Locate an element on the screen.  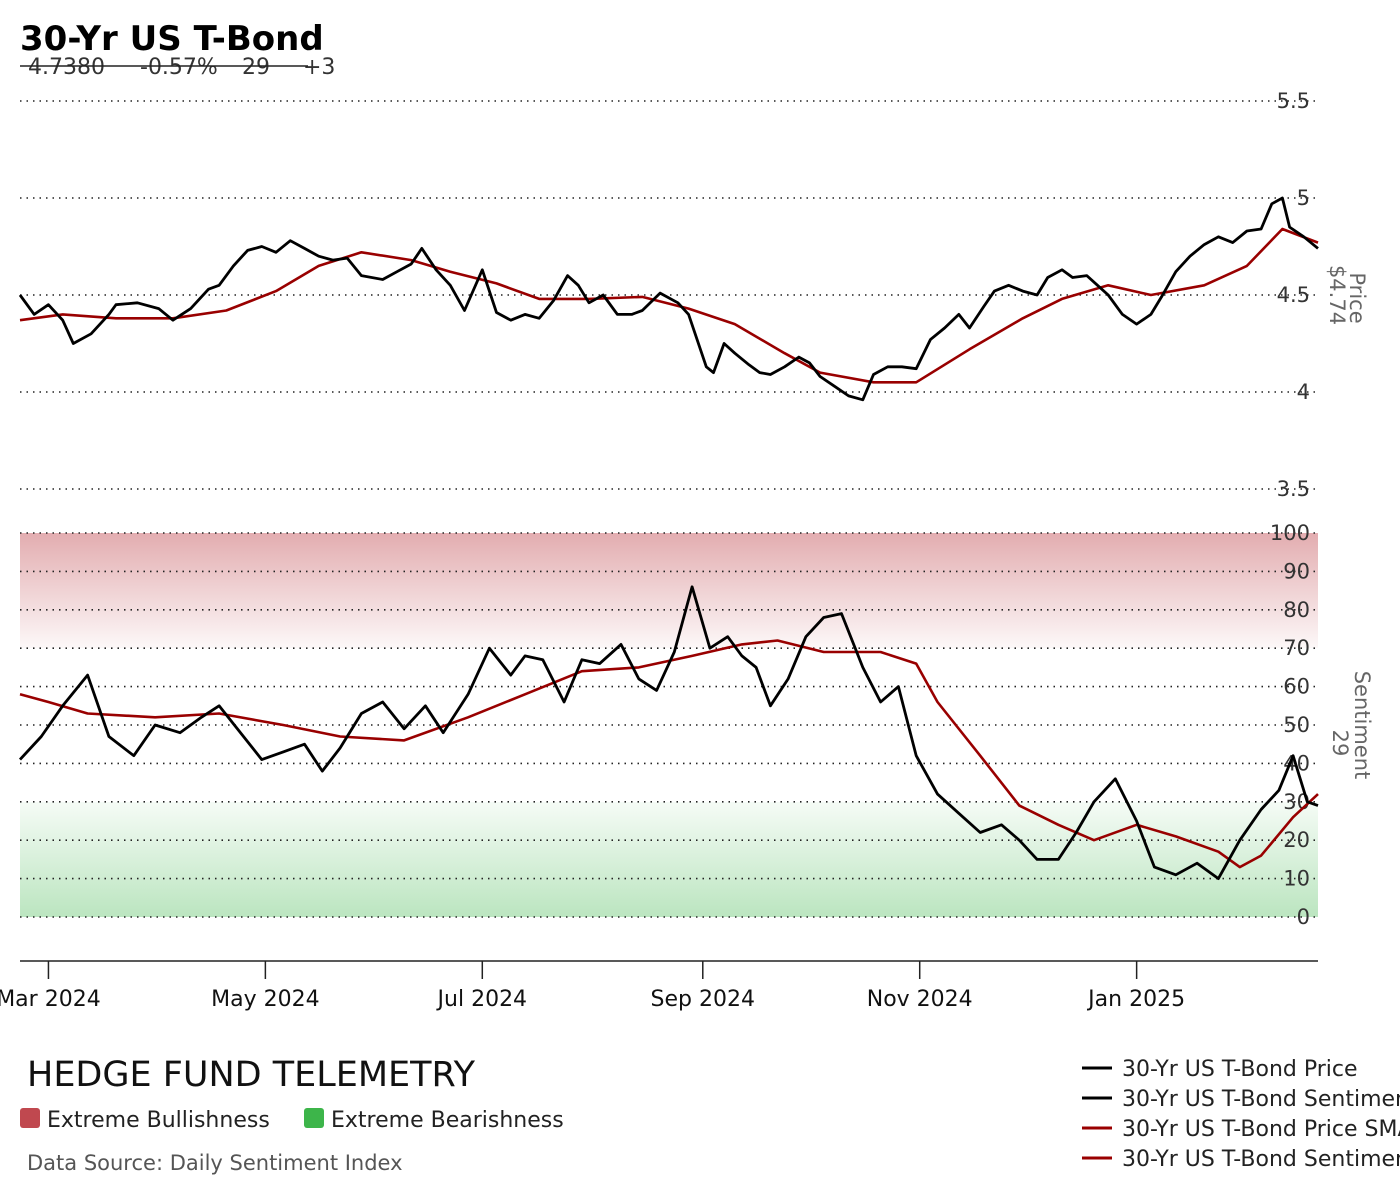
extreme-bullishness-band is located at coordinates (669, 590).